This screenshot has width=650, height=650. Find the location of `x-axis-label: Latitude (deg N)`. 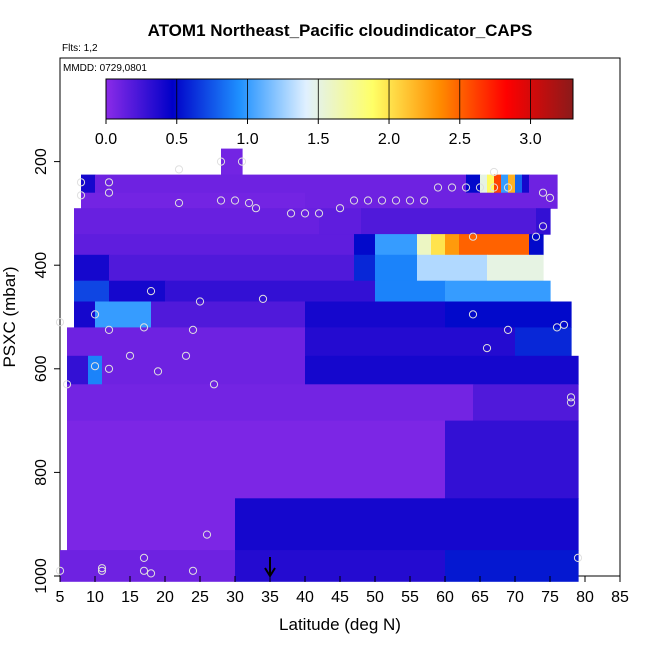

x-axis-label: Latitude (deg N) is located at coordinates (340, 624).